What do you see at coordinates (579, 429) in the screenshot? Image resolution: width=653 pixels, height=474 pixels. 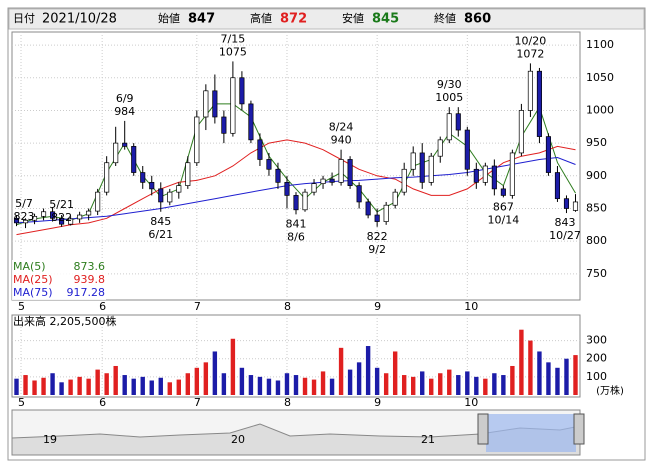 I see `navigator-handle-right` at bounding box center [579, 429].